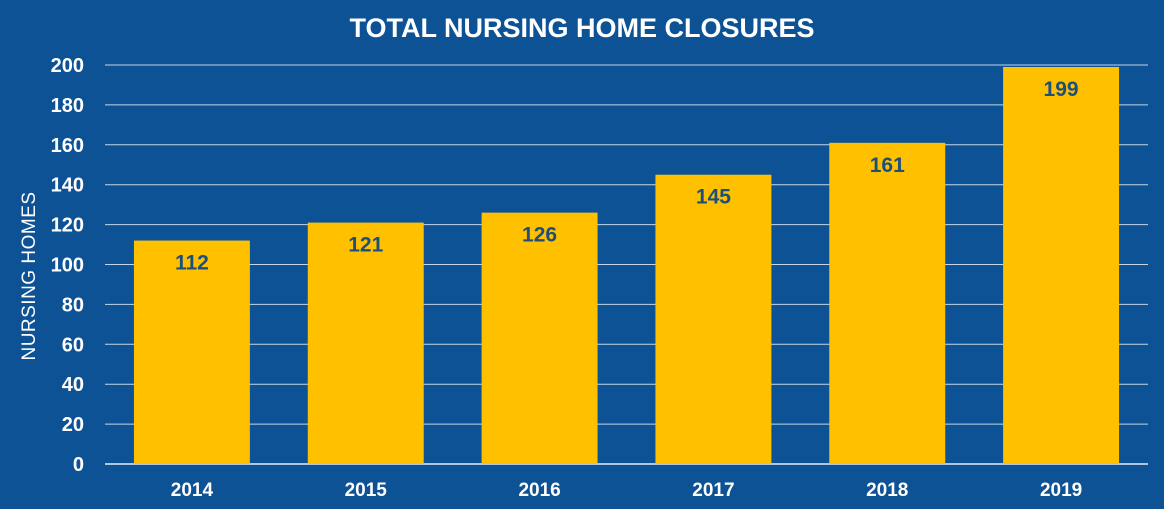 This screenshot has height=509, width=1164. Describe the element at coordinates (366, 490) in the screenshot. I see `x-tick-label-2015: 2015` at that location.